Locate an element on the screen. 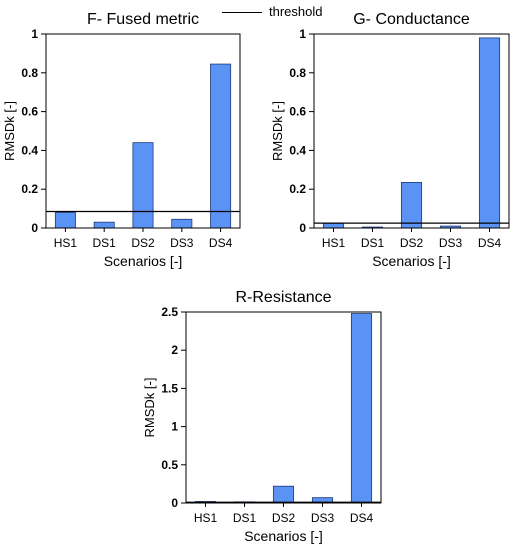 The image size is (517, 550). threshold-legend-line is located at coordinates (242, 12).